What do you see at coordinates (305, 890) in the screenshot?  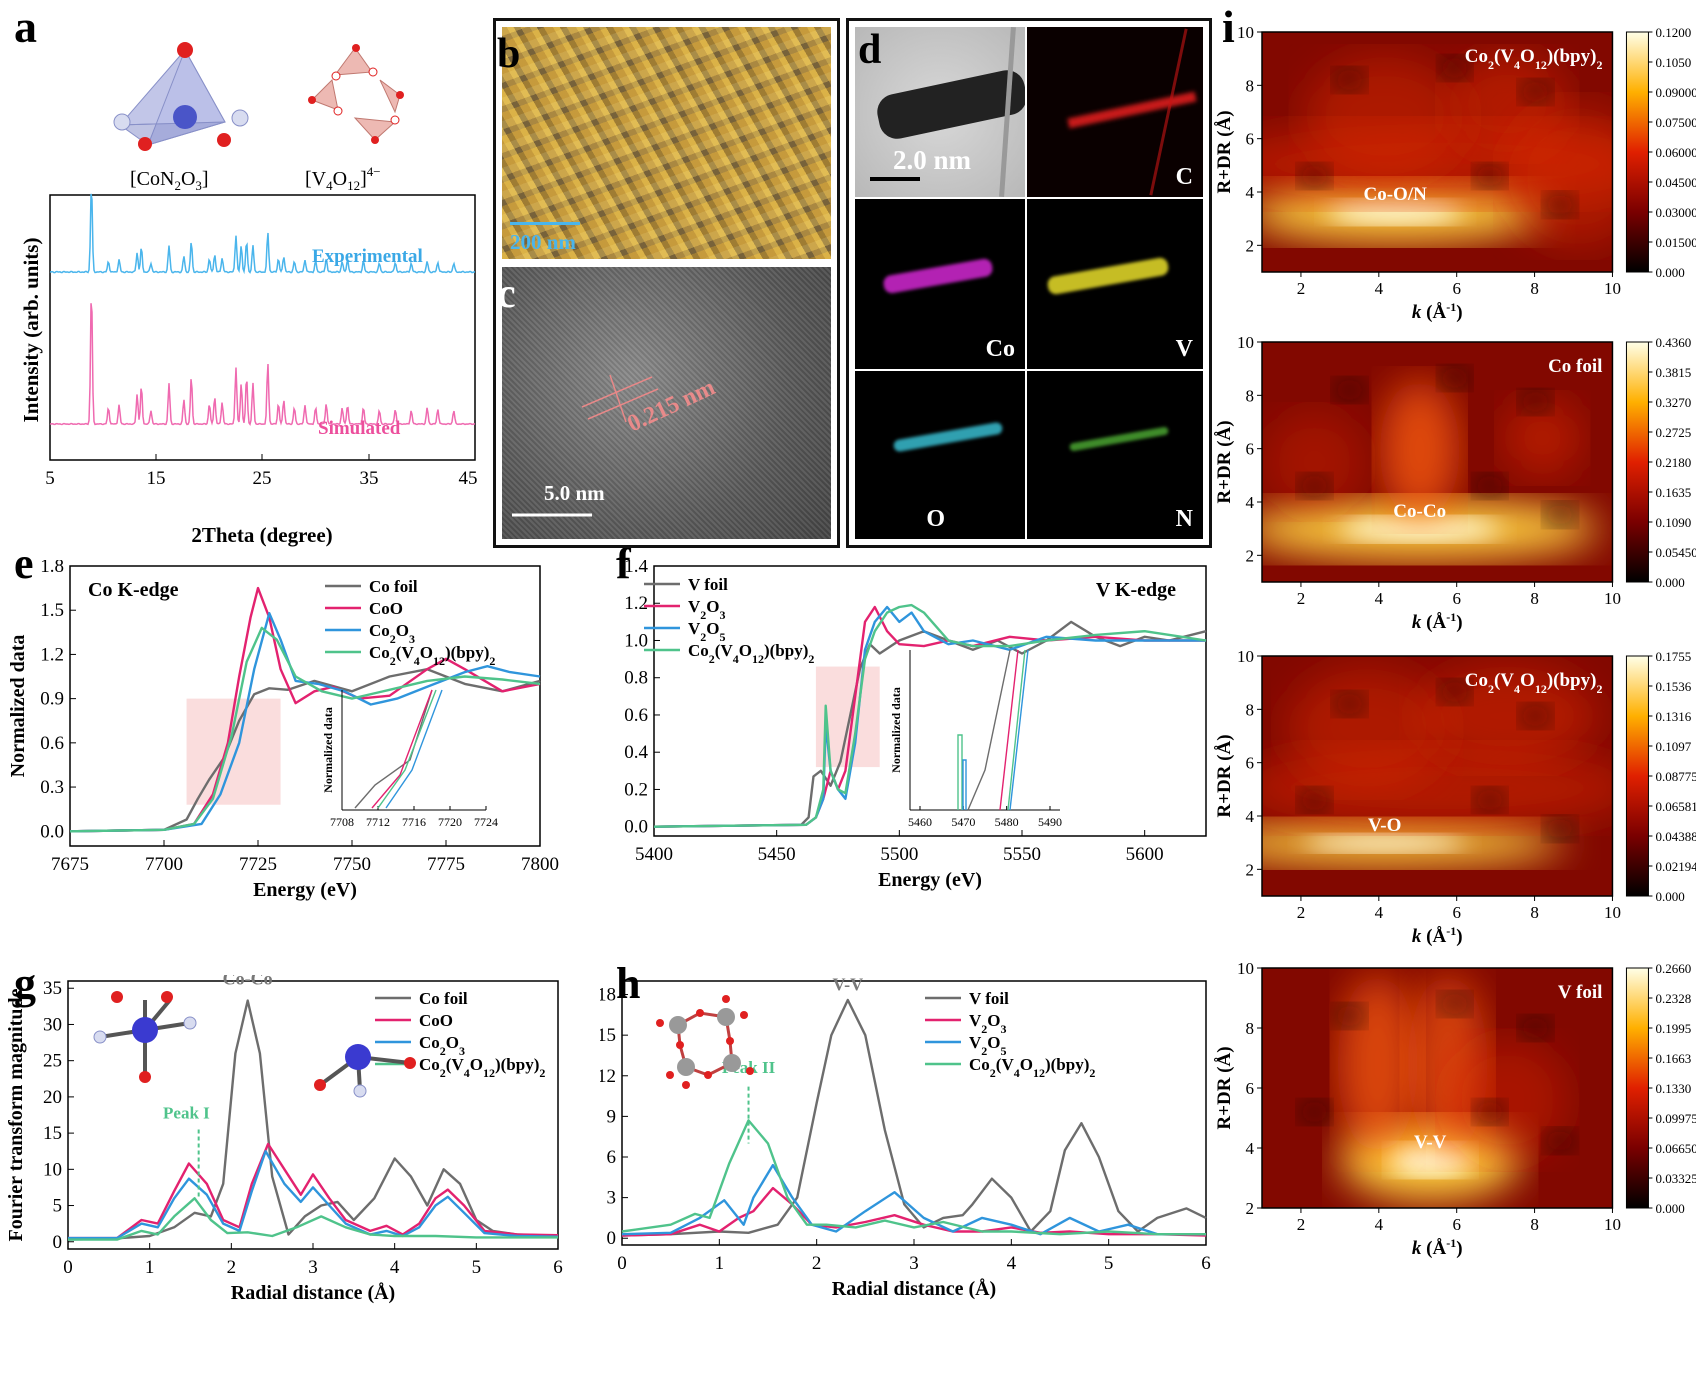 I see `x-axis-label: Energy (eV)` at bounding box center [305, 890].